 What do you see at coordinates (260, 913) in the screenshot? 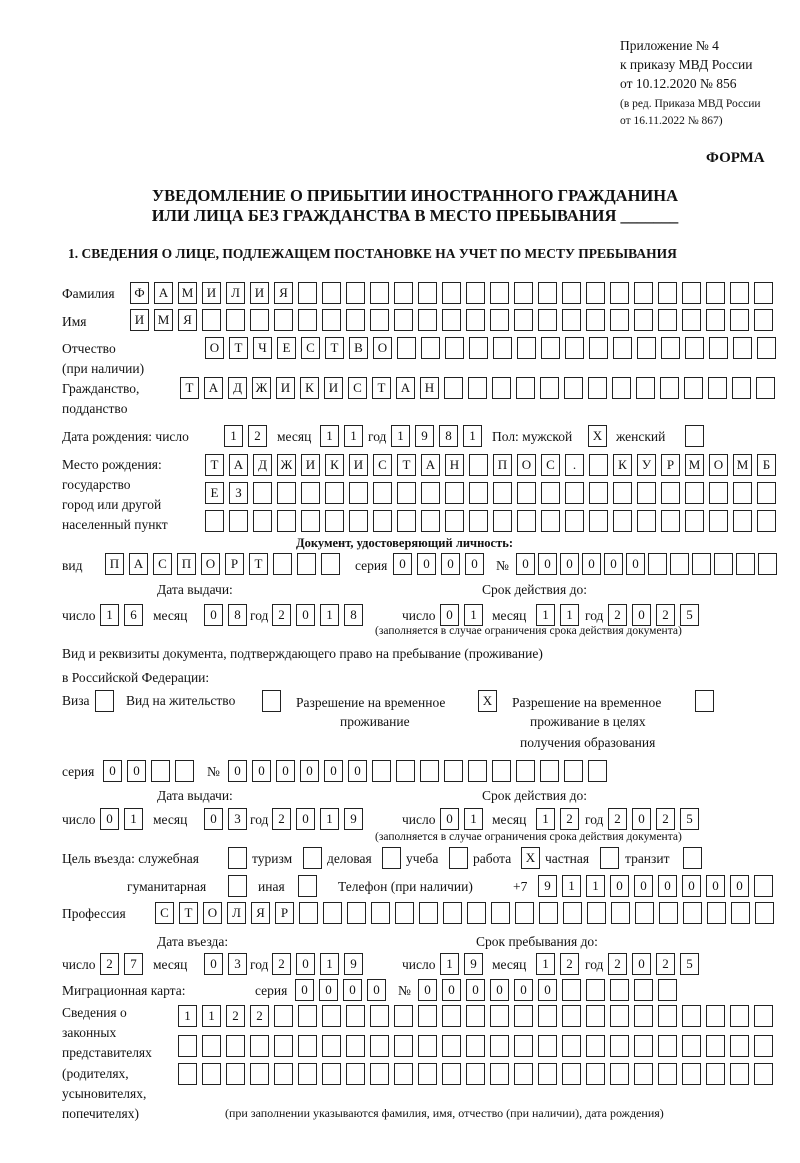
I see `char-box: Я` at bounding box center [260, 913].